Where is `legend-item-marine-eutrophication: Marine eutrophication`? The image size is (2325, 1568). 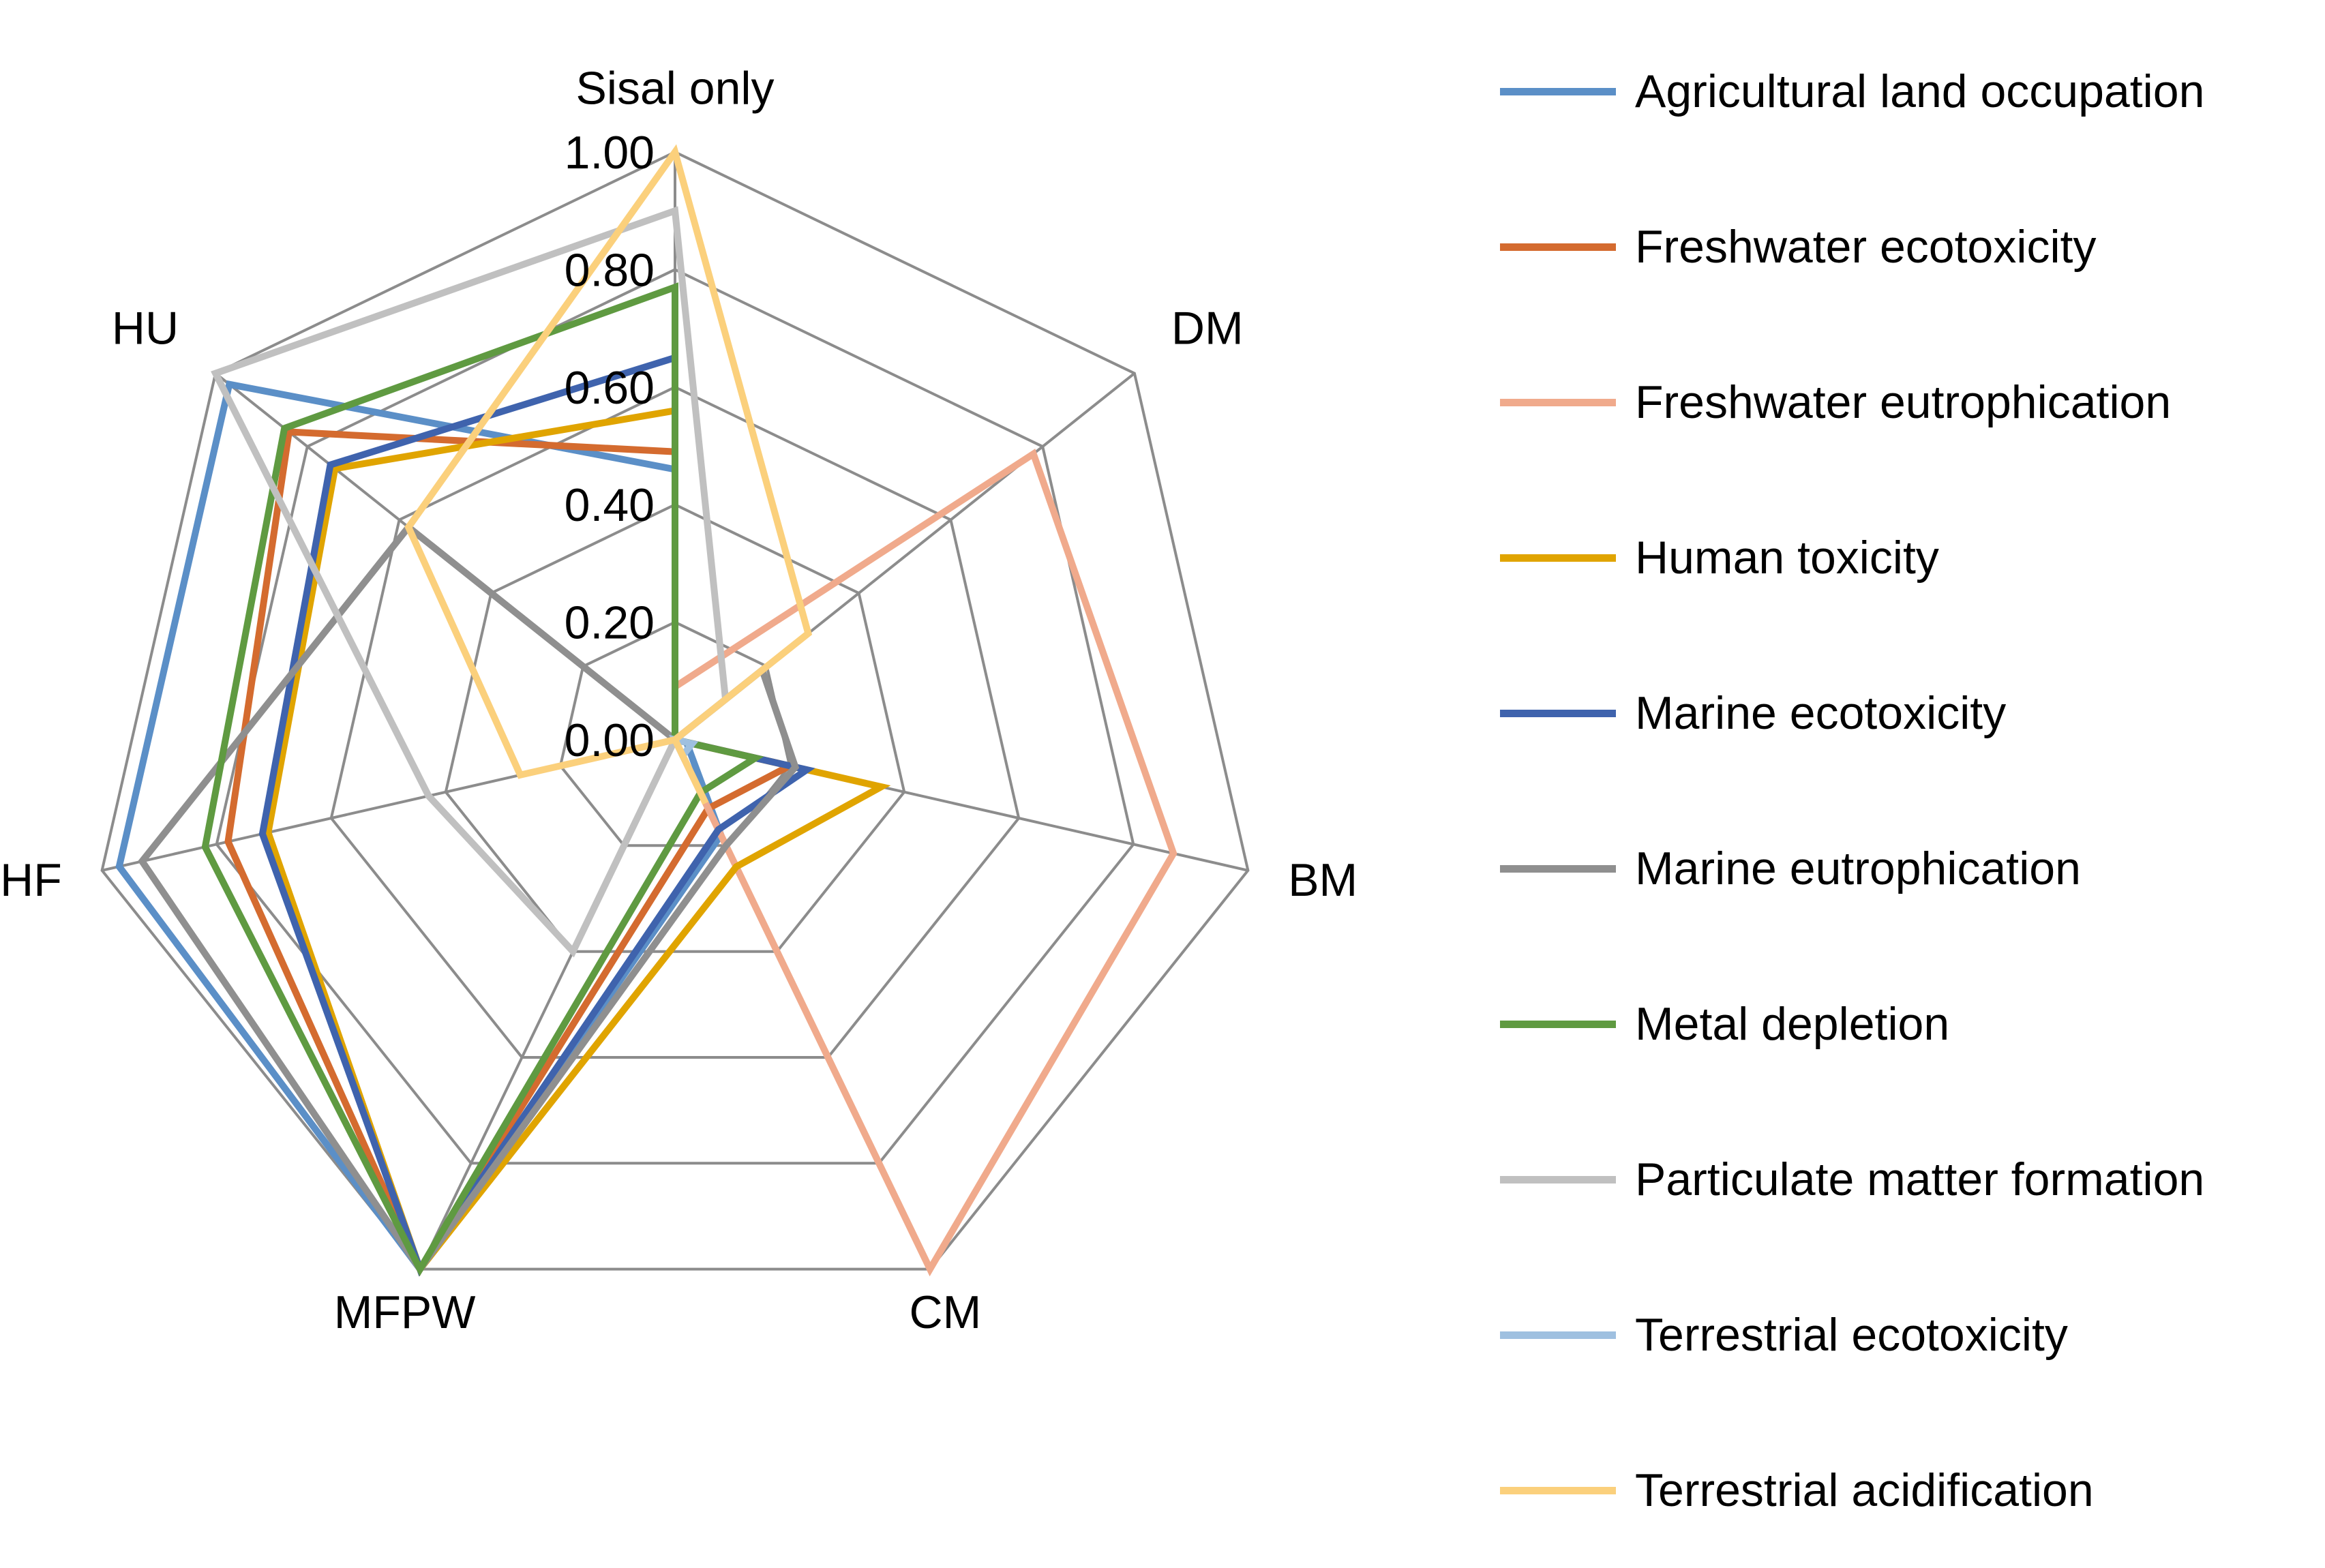 legend-item-marine-eutrophication: Marine eutrophication is located at coordinates (1909, 868).